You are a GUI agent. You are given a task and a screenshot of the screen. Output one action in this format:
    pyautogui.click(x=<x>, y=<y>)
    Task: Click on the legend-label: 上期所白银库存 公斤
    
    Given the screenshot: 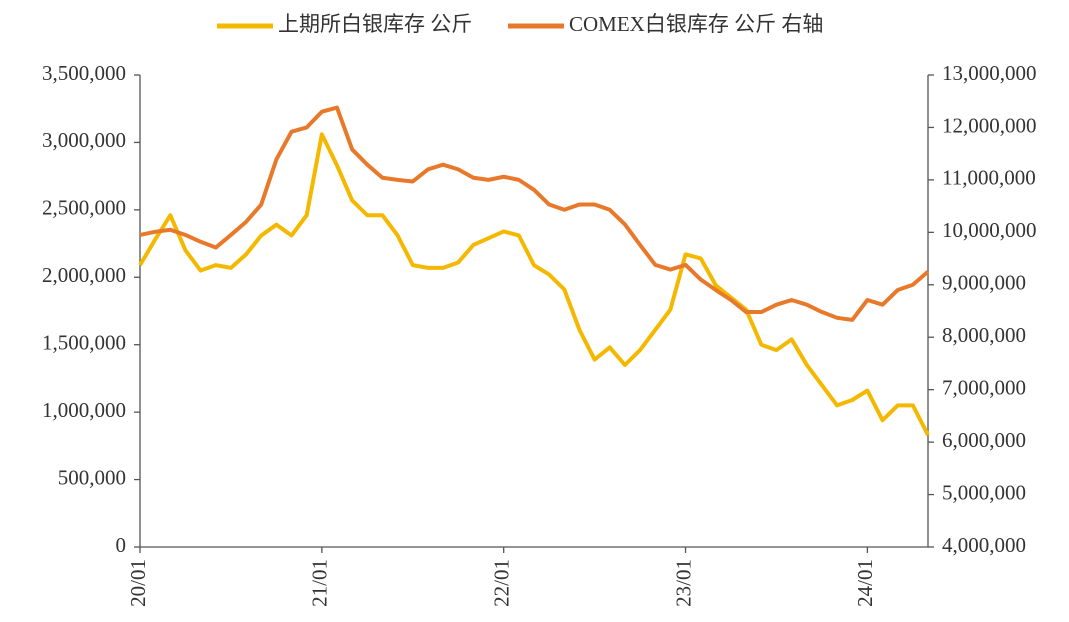 What is the action you would take?
    pyautogui.click(x=375, y=24)
    